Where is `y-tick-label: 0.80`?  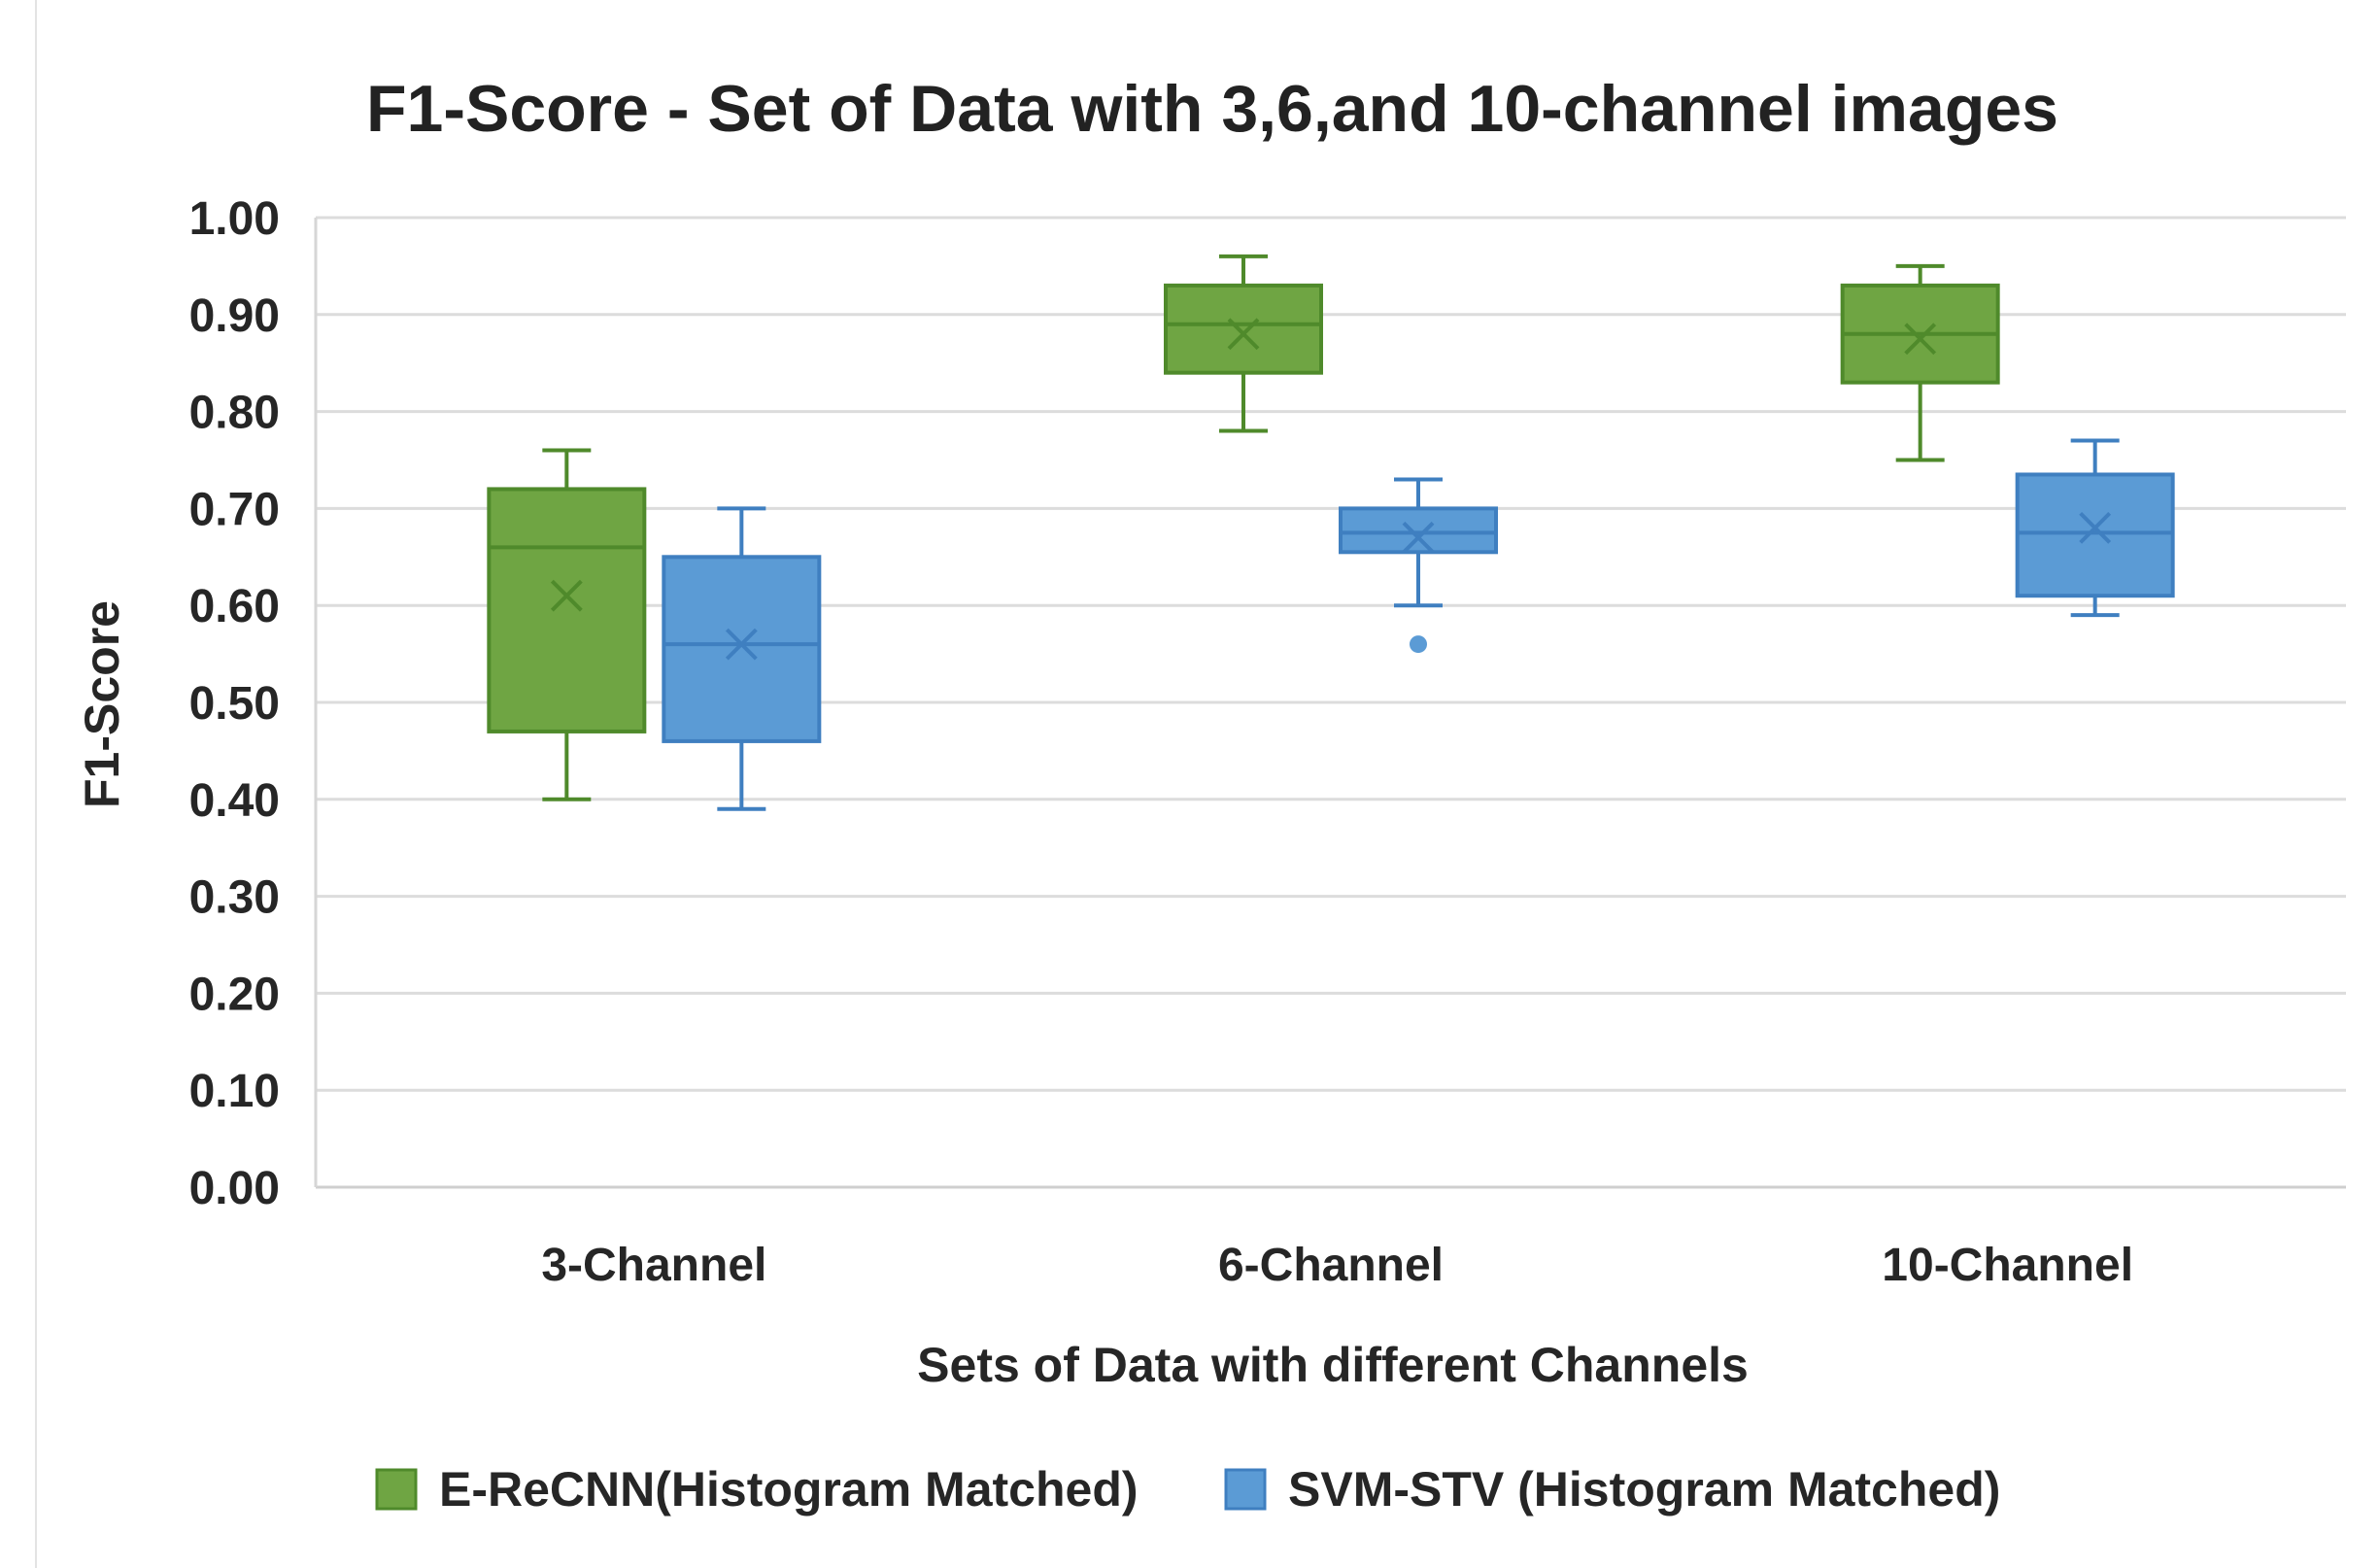 y-tick-label: 0.80 is located at coordinates (234, 413).